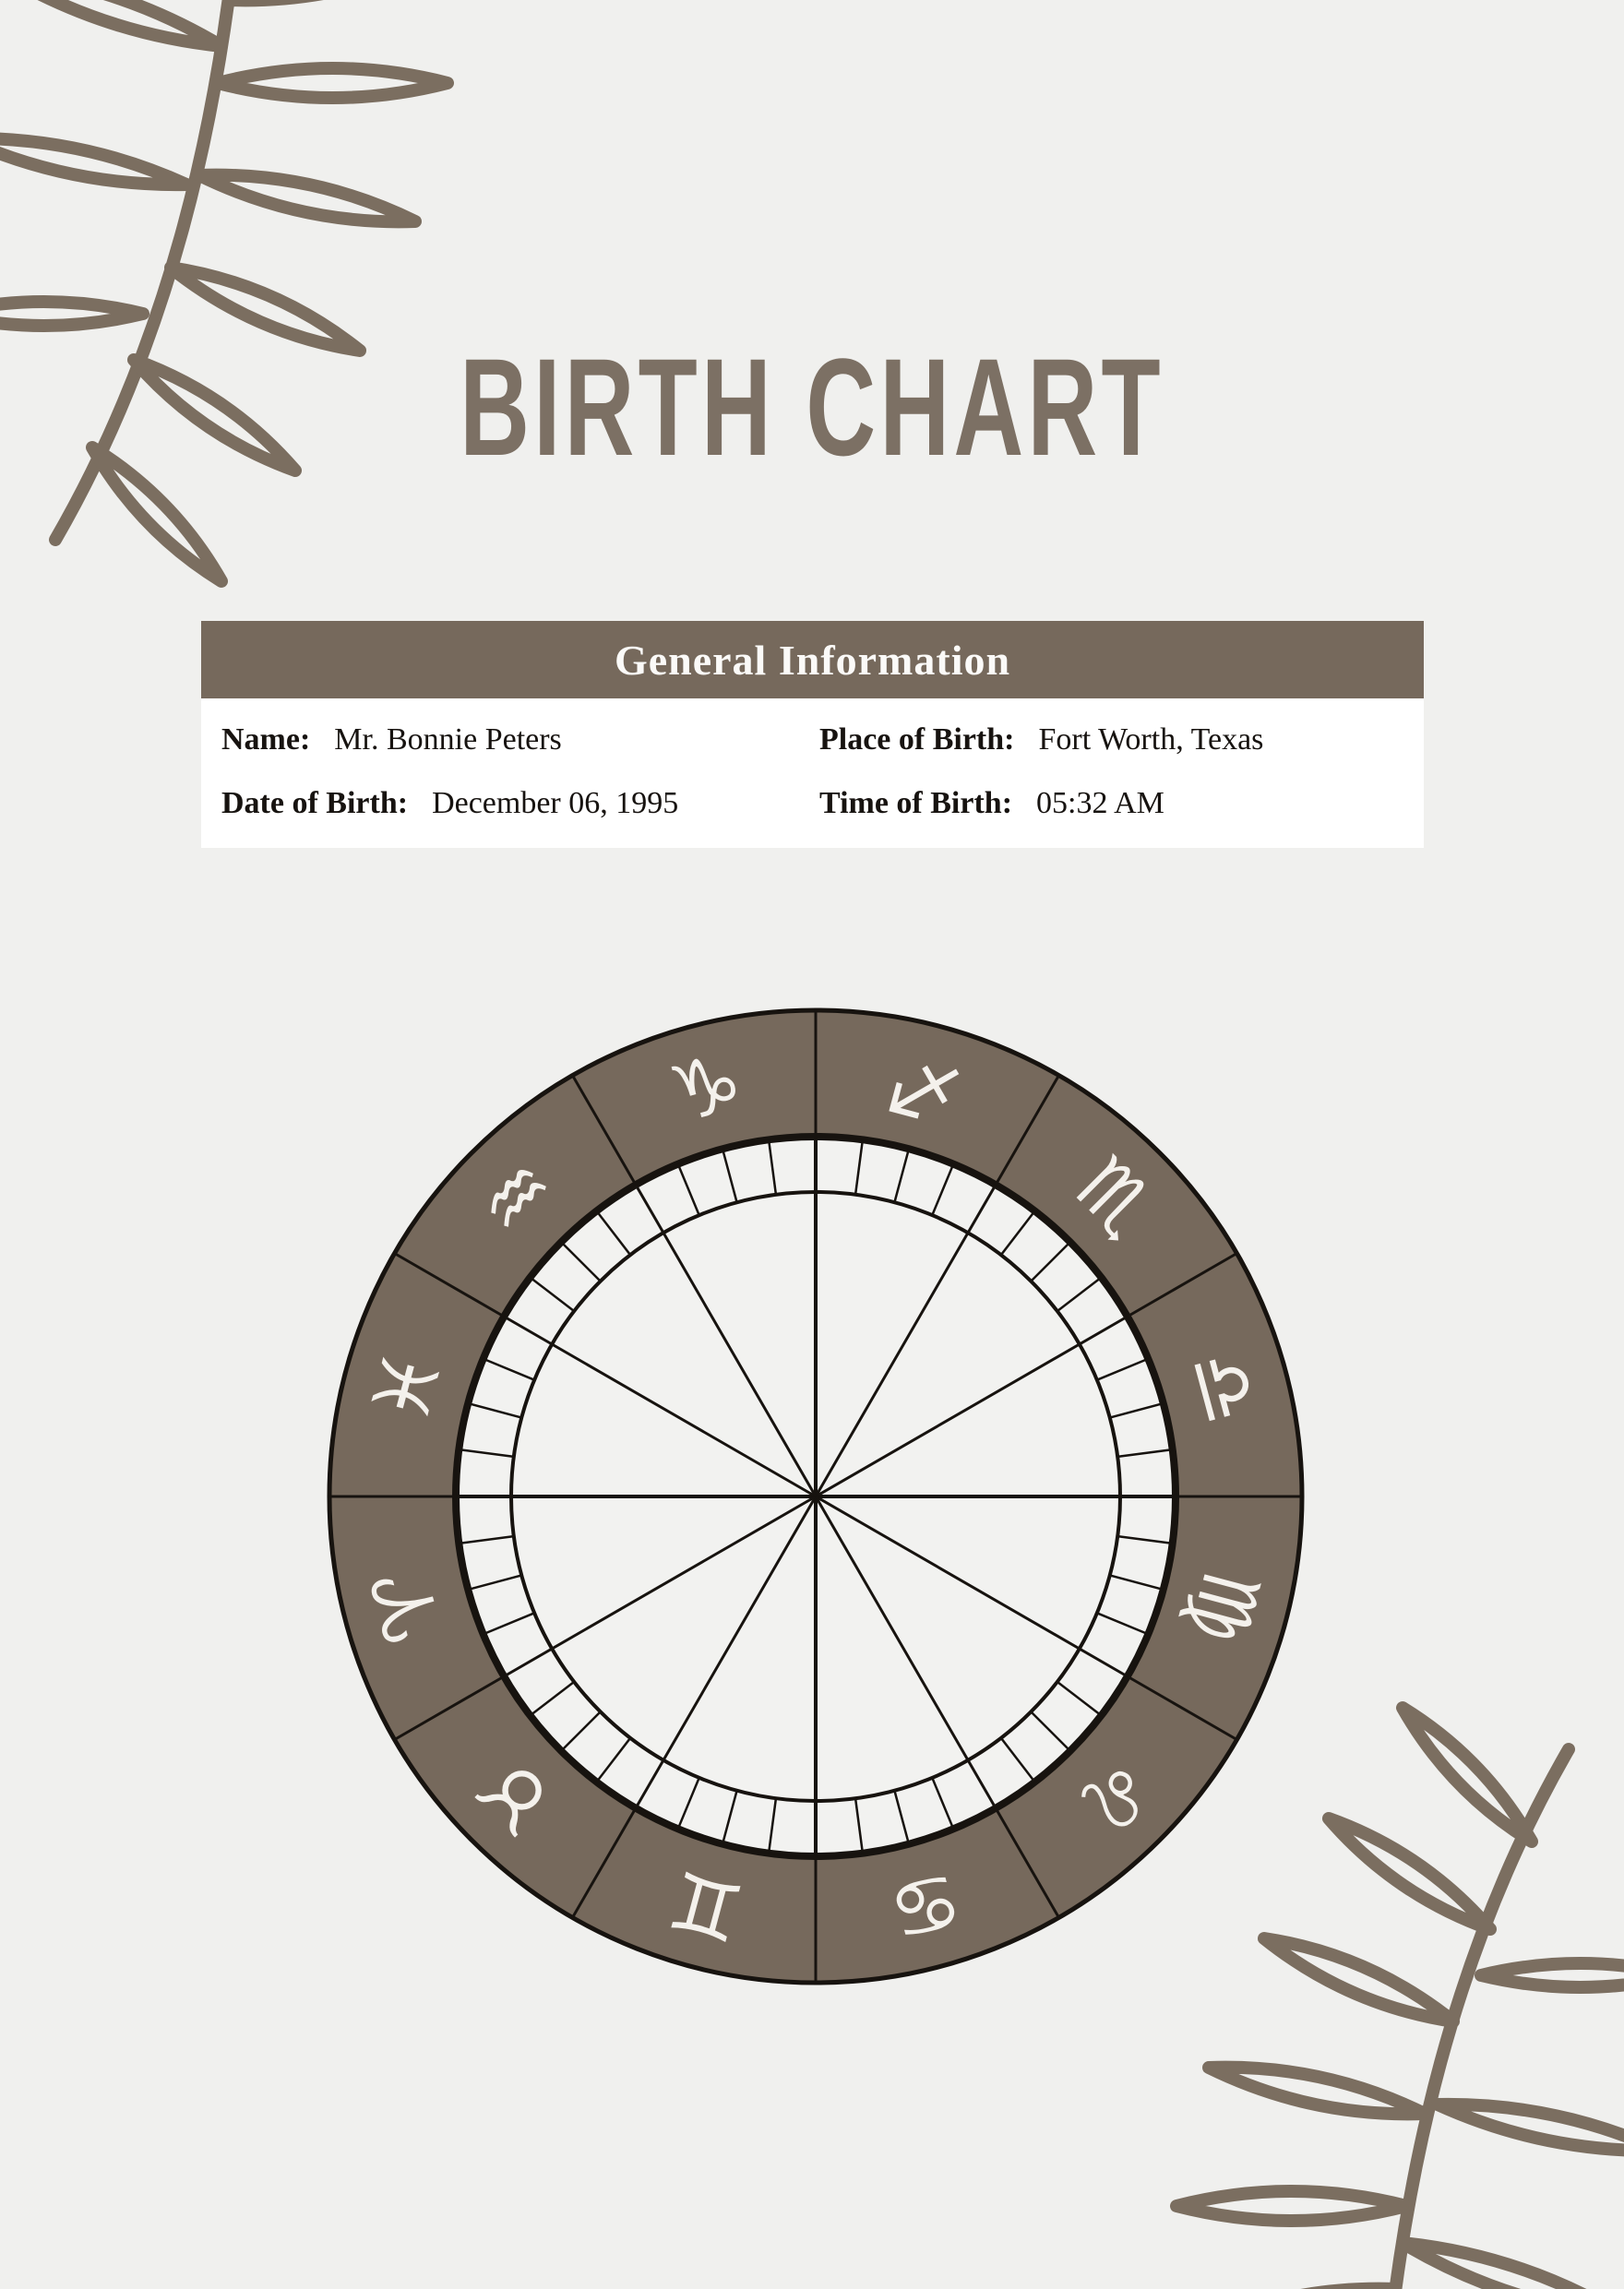  I want to click on field-date-of-birth: Date of Birth: December 06, 1995, so click(520, 803).